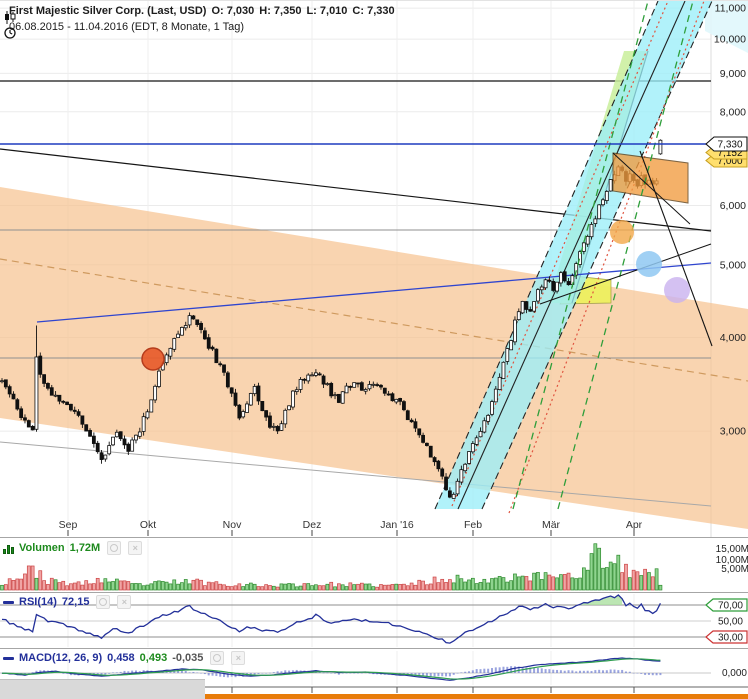 This screenshot has width=748, height=699. What do you see at coordinates (103, 602) in the screenshot?
I see `rsi-settings-button` at bounding box center [103, 602].